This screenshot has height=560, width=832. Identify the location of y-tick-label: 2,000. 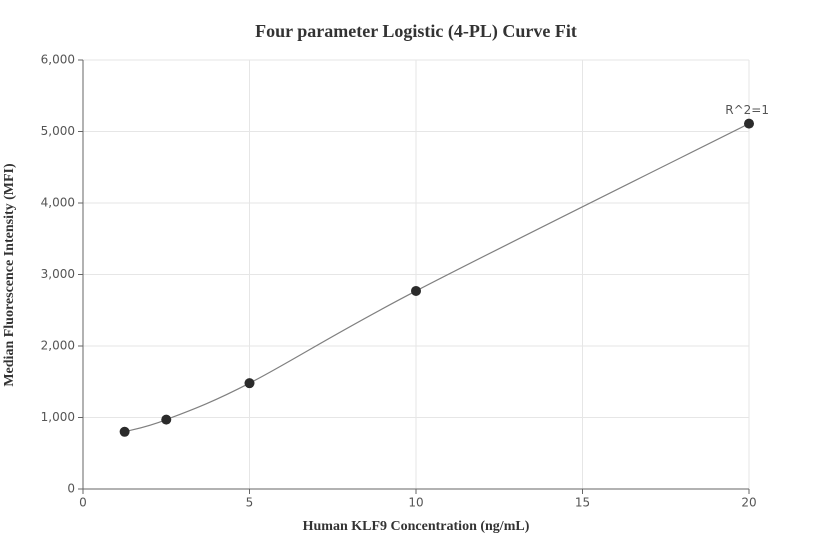
(58, 346).